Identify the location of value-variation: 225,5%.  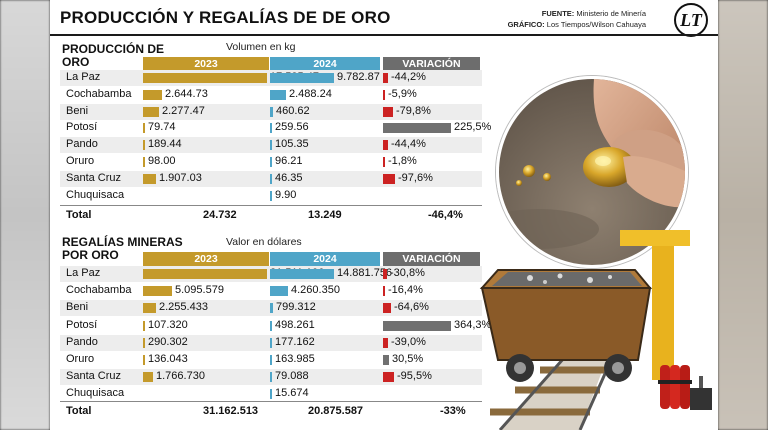
(473, 127).